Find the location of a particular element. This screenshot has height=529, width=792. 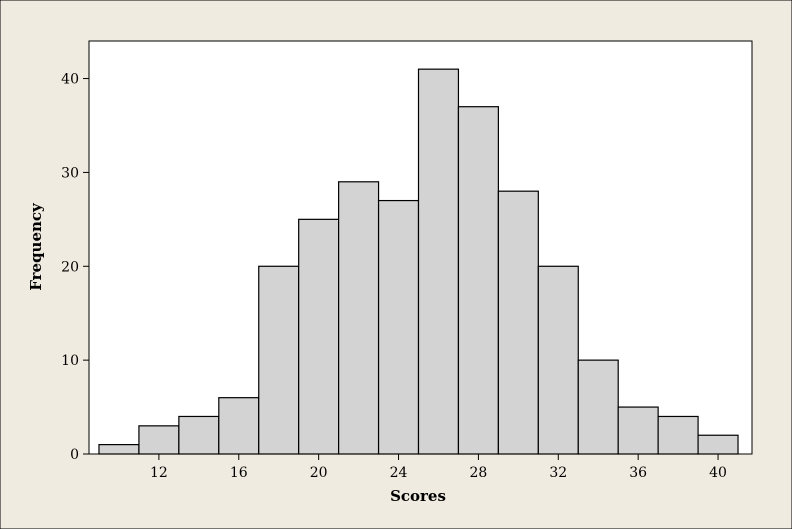

x-tick-label: 20 is located at coordinates (319, 473).